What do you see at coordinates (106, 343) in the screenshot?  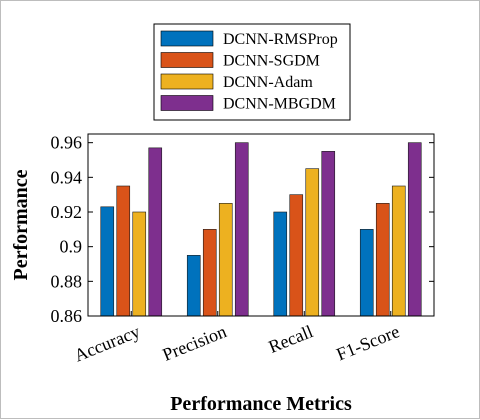 I see `x-tick-label-accuracy: Accuracy` at bounding box center [106, 343].